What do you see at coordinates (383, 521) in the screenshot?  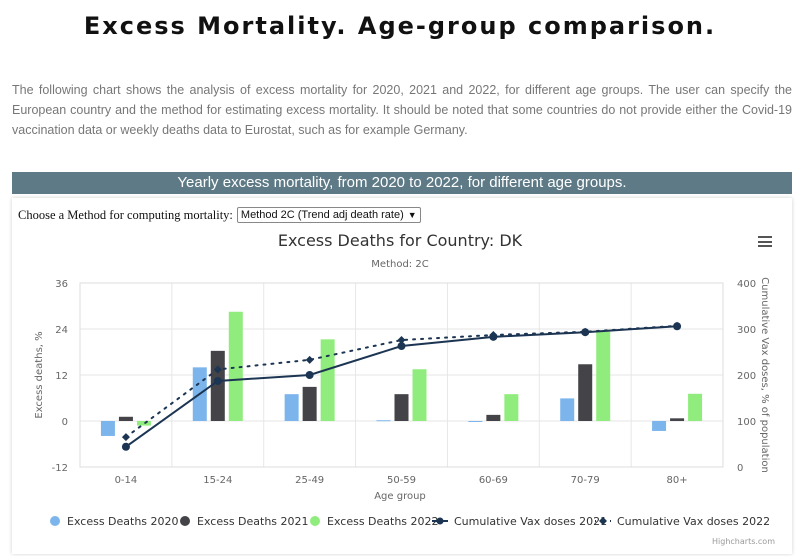 I see `legend-item: Excess Deaths 2022` at bounding box center [383, 521].